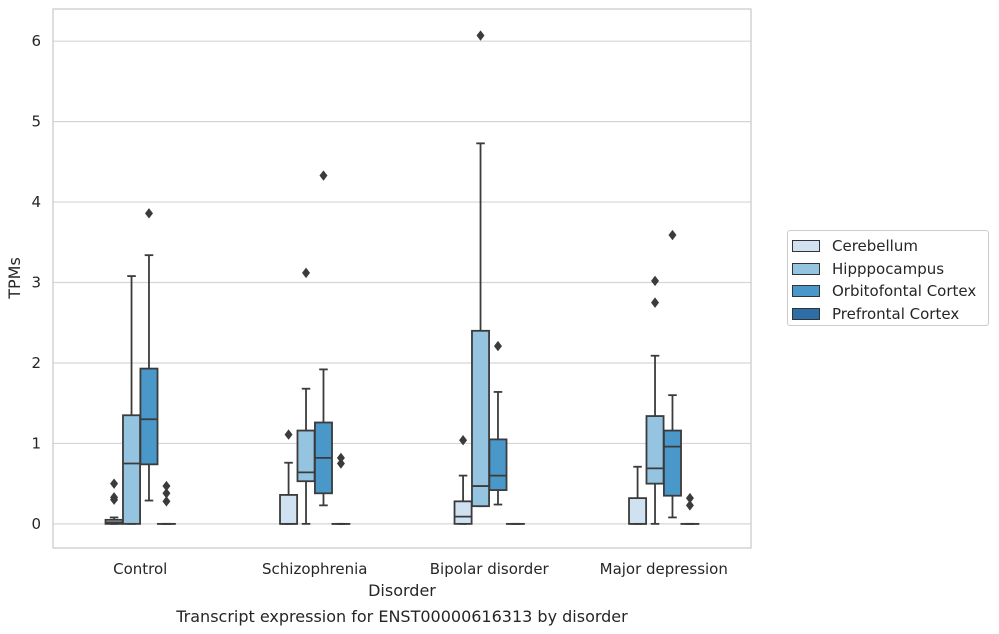 Image resolution: width=999 pixels, height=634 pixels. I want to click on y-tick-label: 2, so click(36, 363).